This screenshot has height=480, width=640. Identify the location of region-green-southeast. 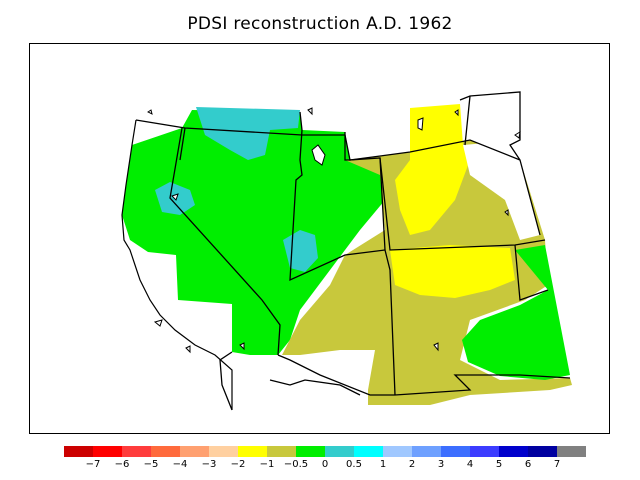
(516, 312).